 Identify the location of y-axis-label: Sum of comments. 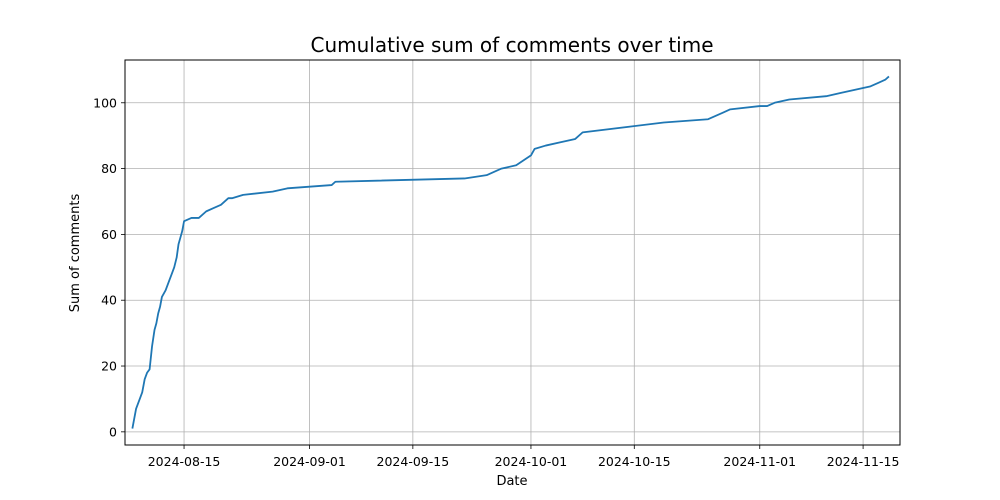
(75, 253).